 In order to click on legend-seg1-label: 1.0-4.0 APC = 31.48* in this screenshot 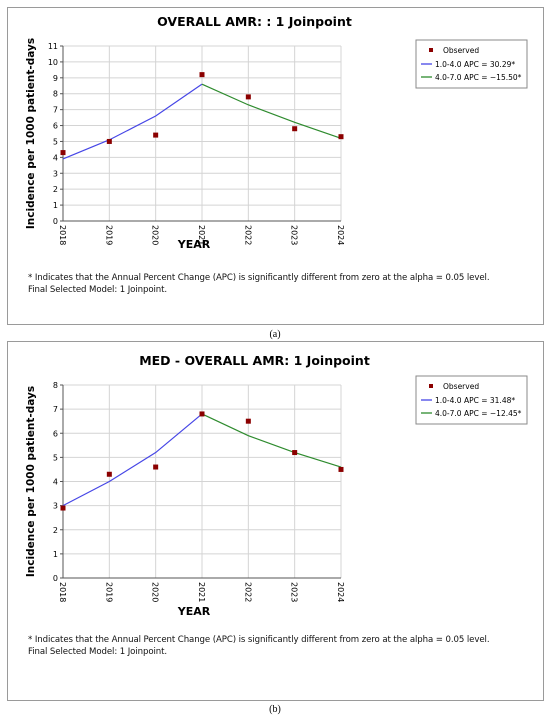, I will do `click(475, 400)`.